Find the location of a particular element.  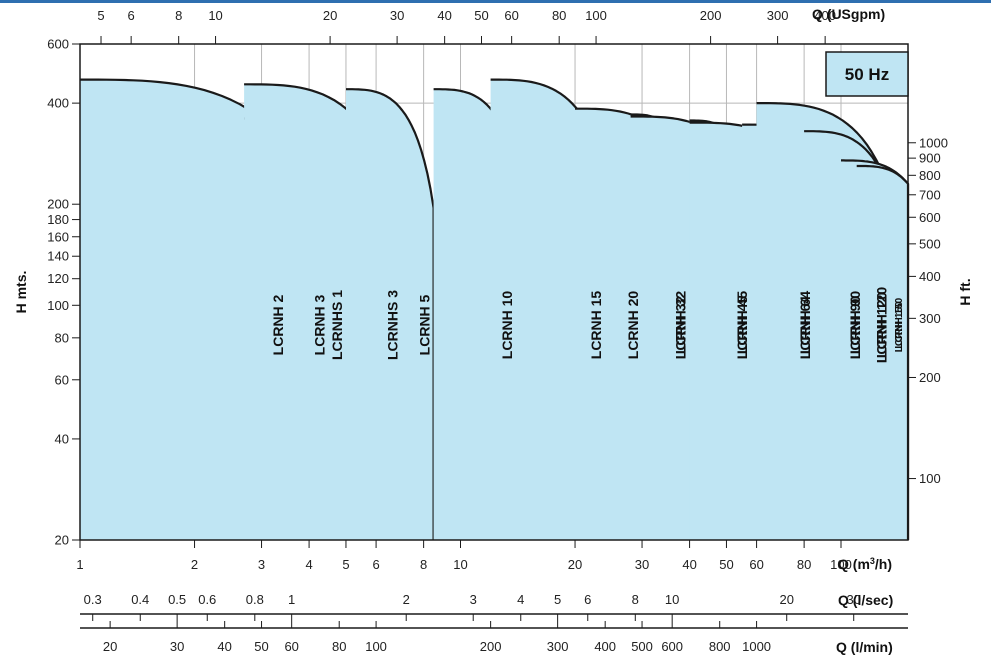

left-axis-tick-label: 600 is located at coordinates (58, 44).